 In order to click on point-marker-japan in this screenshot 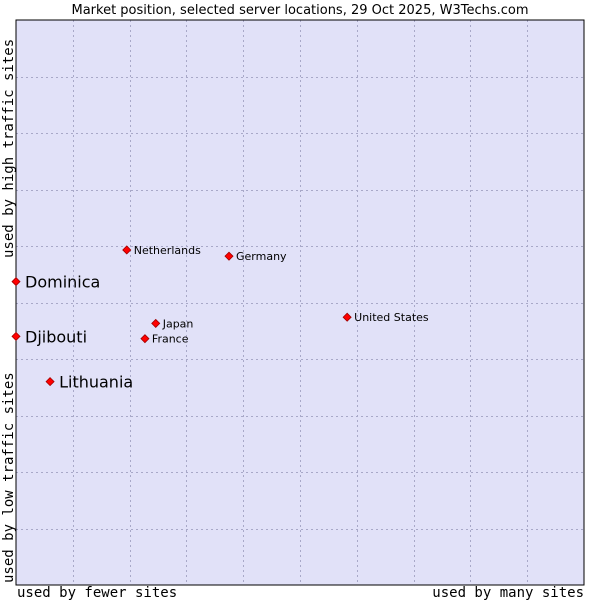, I will do `click(156, 323)`.